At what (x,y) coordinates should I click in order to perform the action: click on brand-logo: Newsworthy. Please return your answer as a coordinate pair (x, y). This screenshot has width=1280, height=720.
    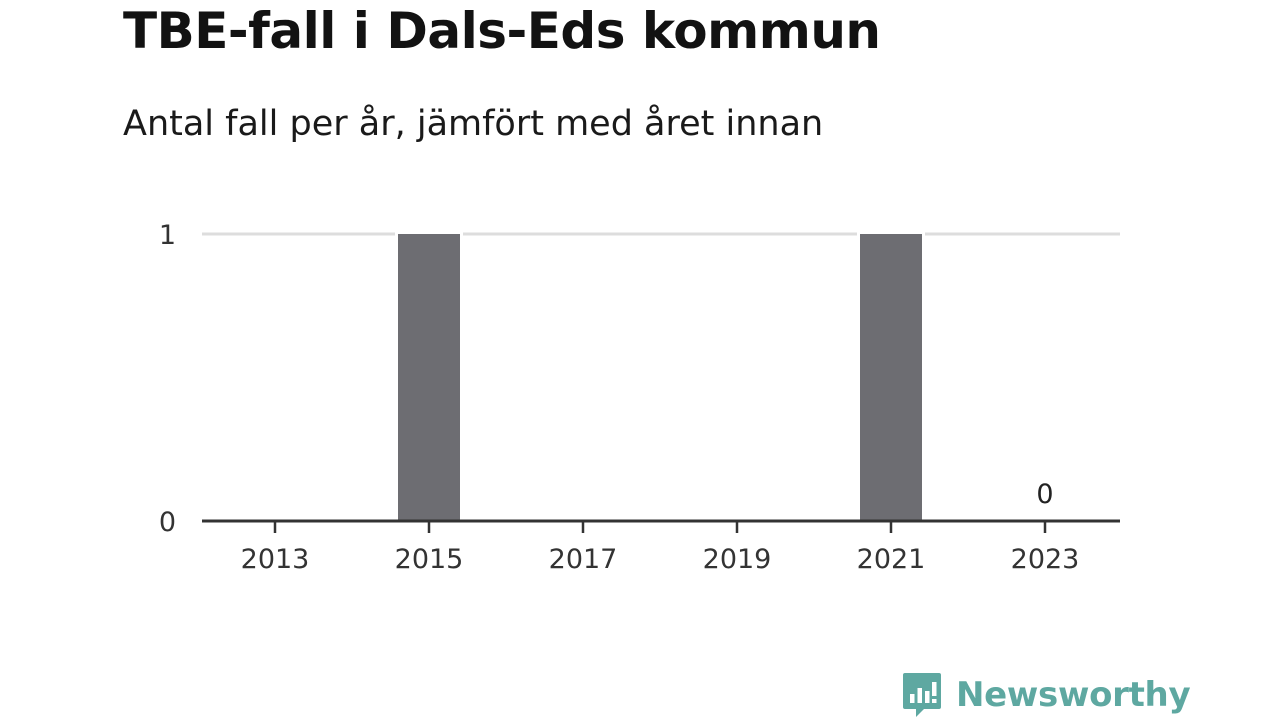
    Looking at the image, I should click on (1046, 695).